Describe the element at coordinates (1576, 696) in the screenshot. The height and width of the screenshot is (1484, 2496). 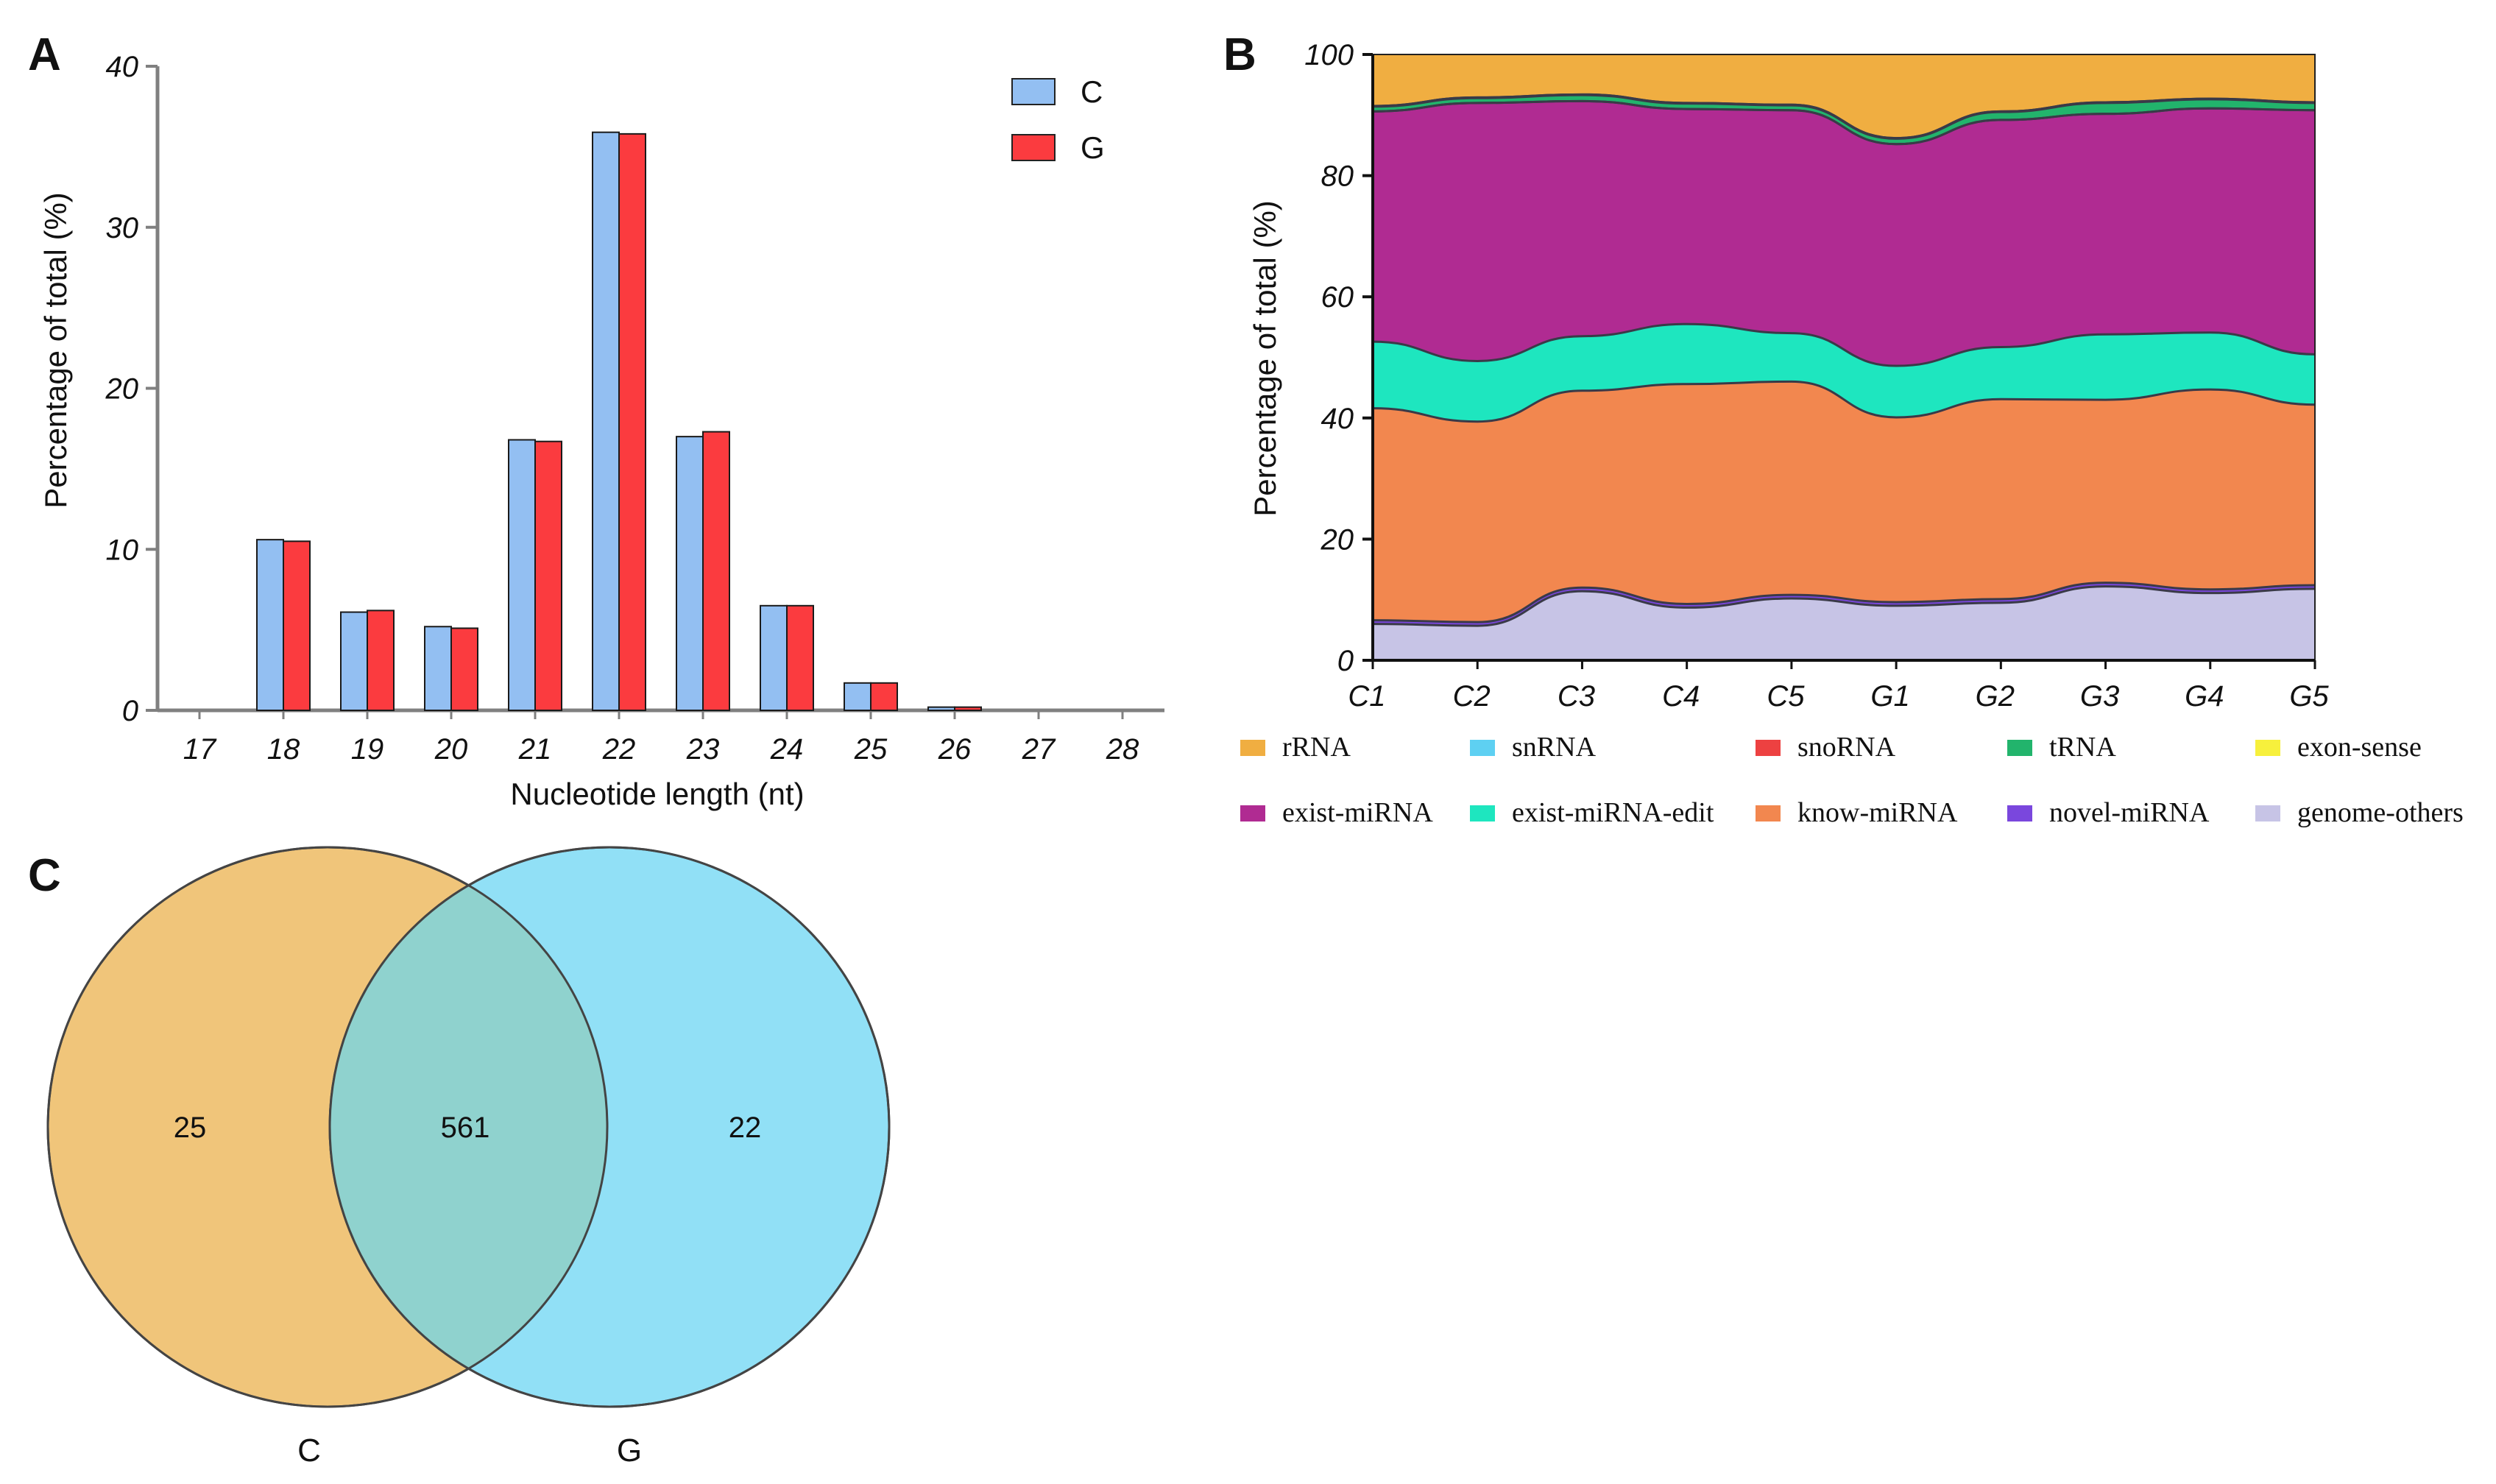
I see `x-tick-label-b: C3` at that location.